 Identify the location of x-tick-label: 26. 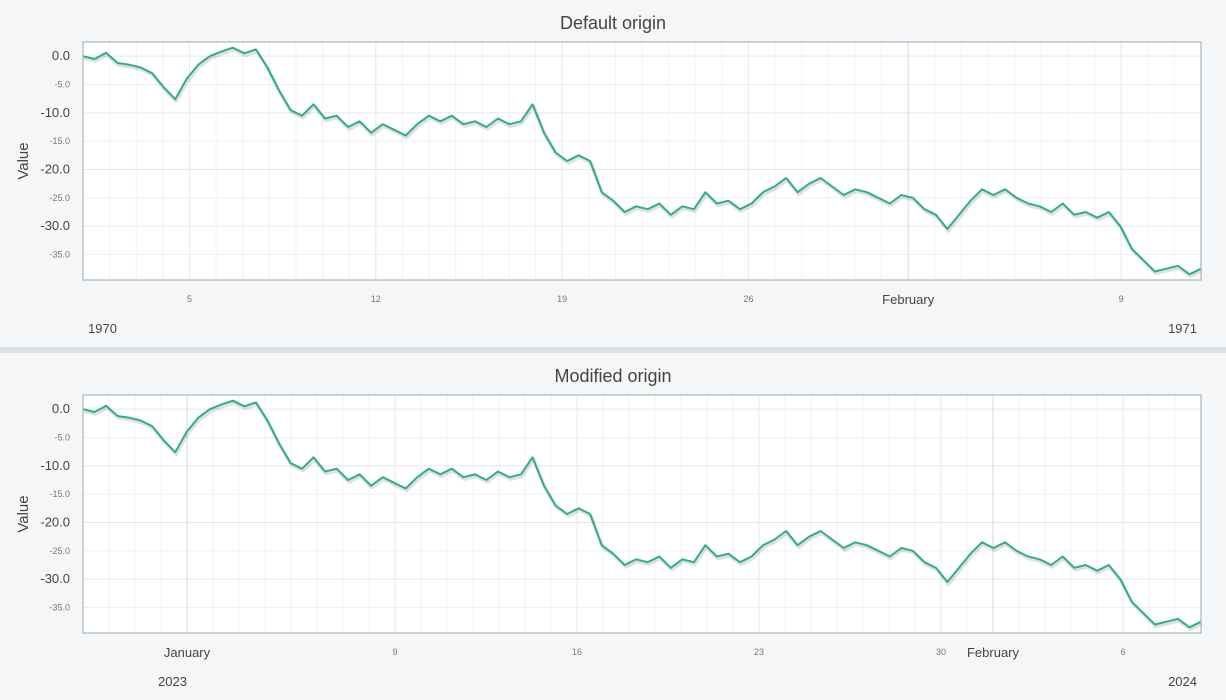
(748, 299).